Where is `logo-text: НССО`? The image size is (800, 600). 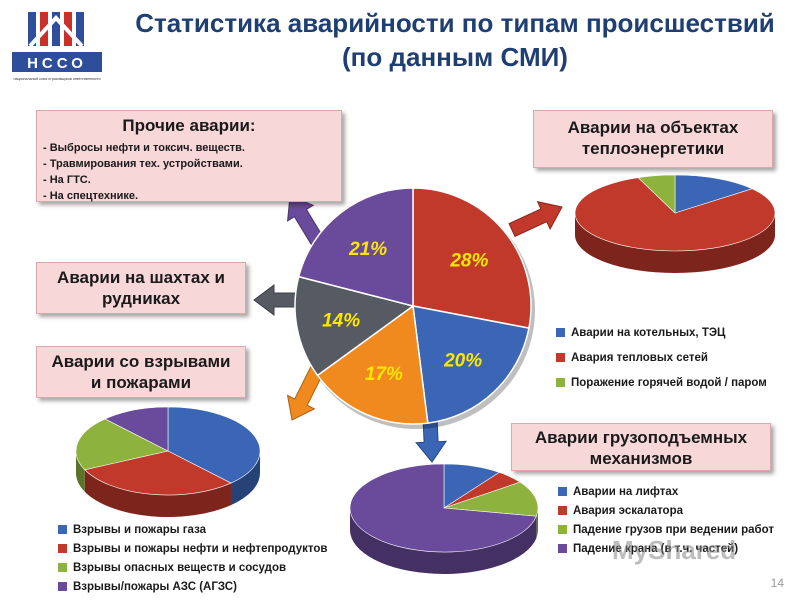 logo-text: НССО is located at coordinates (57, 63).